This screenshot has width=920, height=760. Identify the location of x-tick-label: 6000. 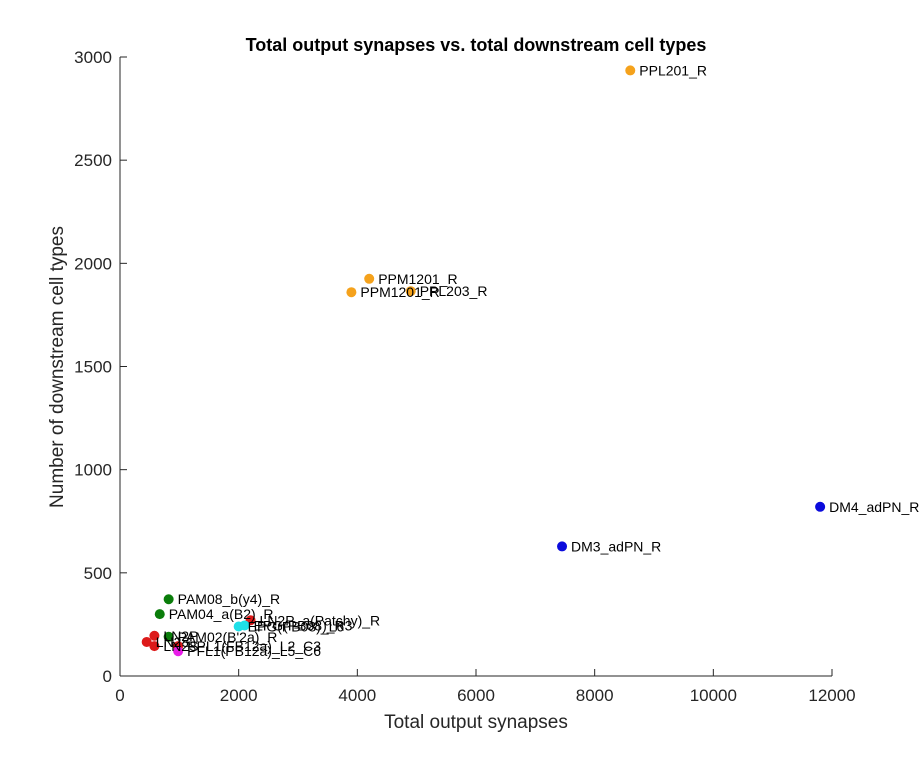
(476, 695).